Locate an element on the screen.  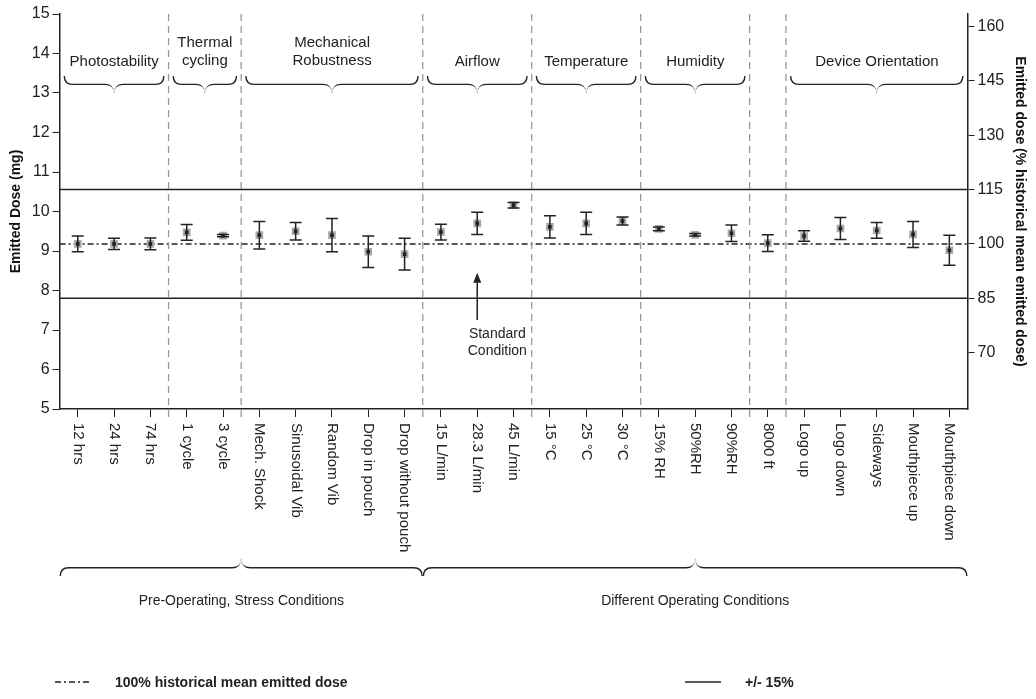
text: 100% historical mean emitted dose is located at coordinates (231, 682).